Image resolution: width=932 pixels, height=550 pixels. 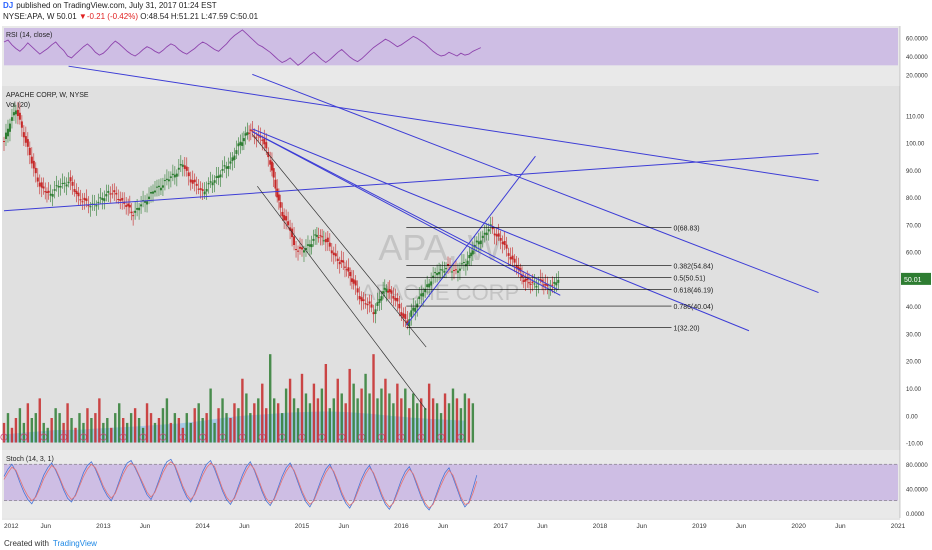 What do you see at coordinates (915, 117) in the screenshot?
I see `price-tick-label: 110.00` at bounding box center [915, 117].